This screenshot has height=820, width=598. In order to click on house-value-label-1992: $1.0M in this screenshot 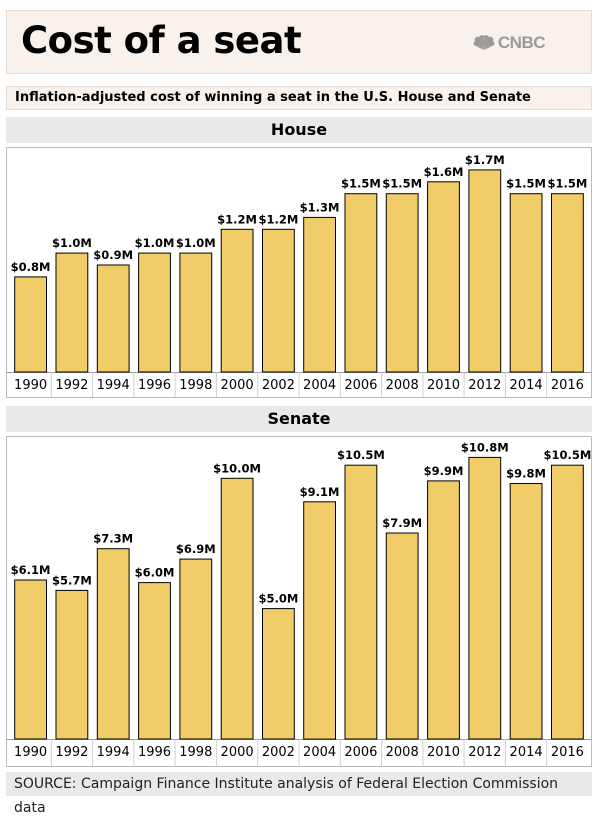, I will do `click(72, 243)`.